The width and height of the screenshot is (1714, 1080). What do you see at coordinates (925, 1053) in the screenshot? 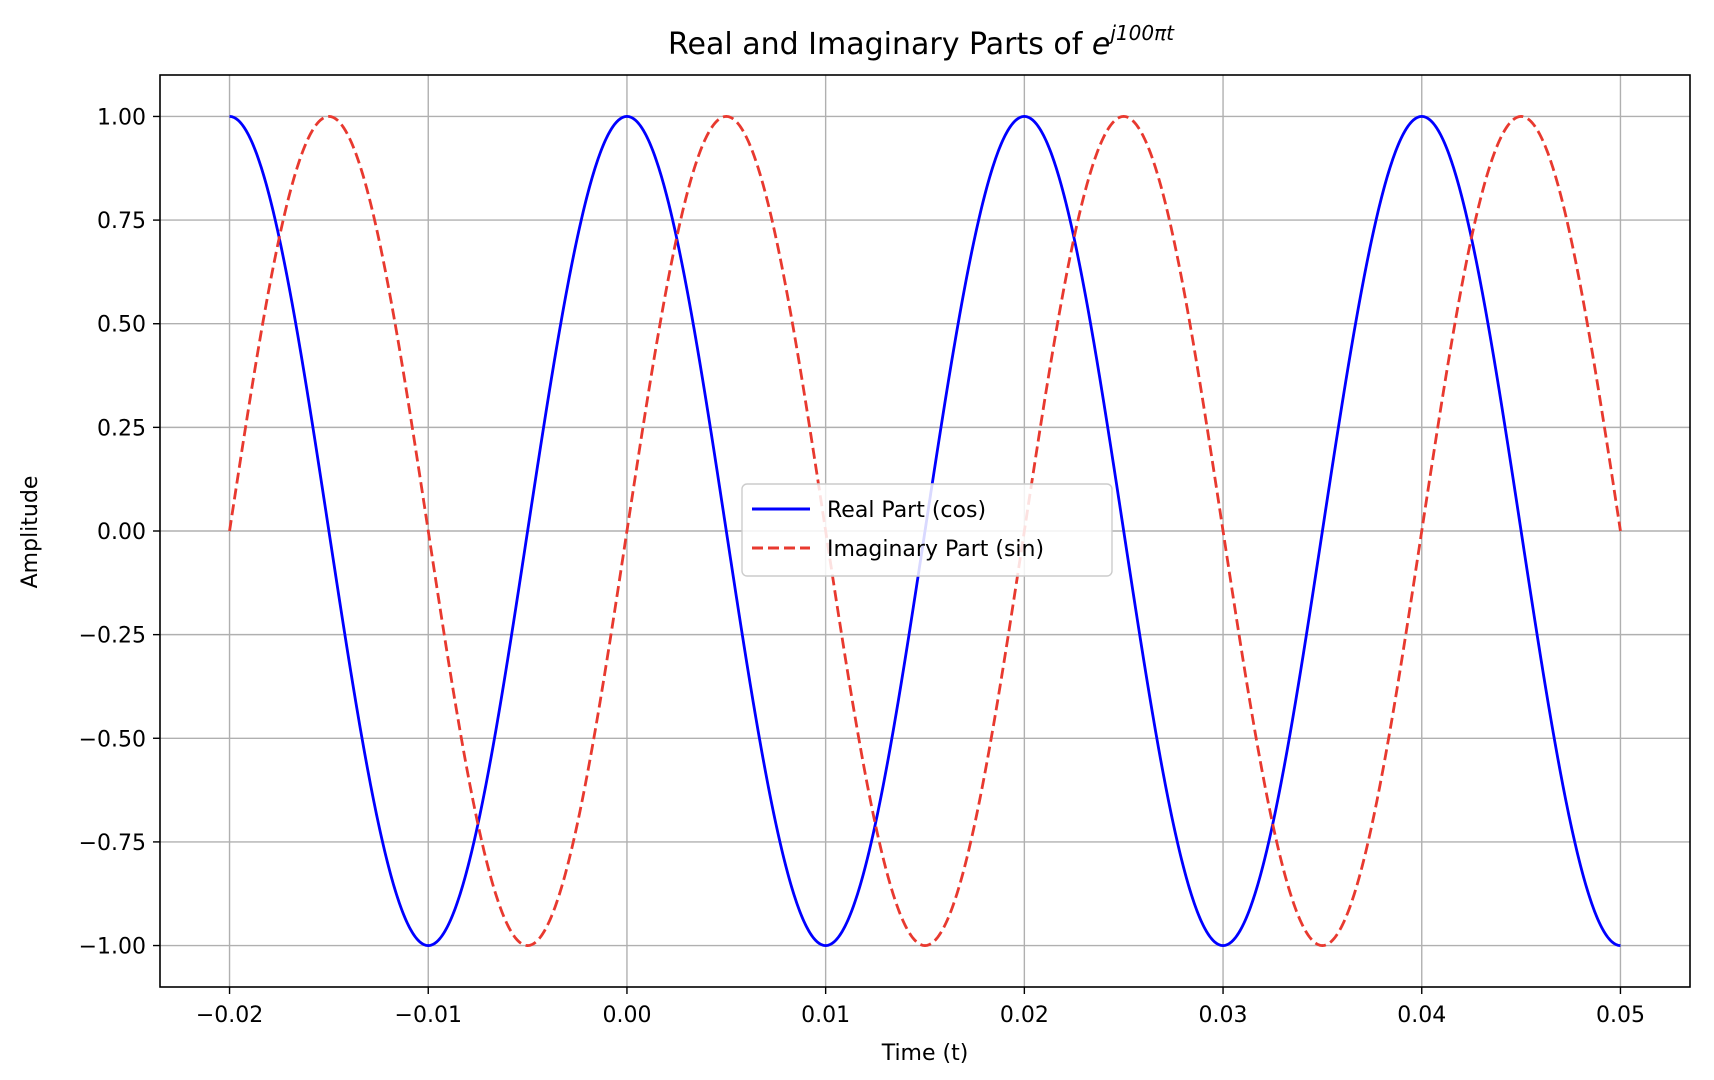
I see `x-axis-title: Time (t)` at bounding box center [925, 1053].